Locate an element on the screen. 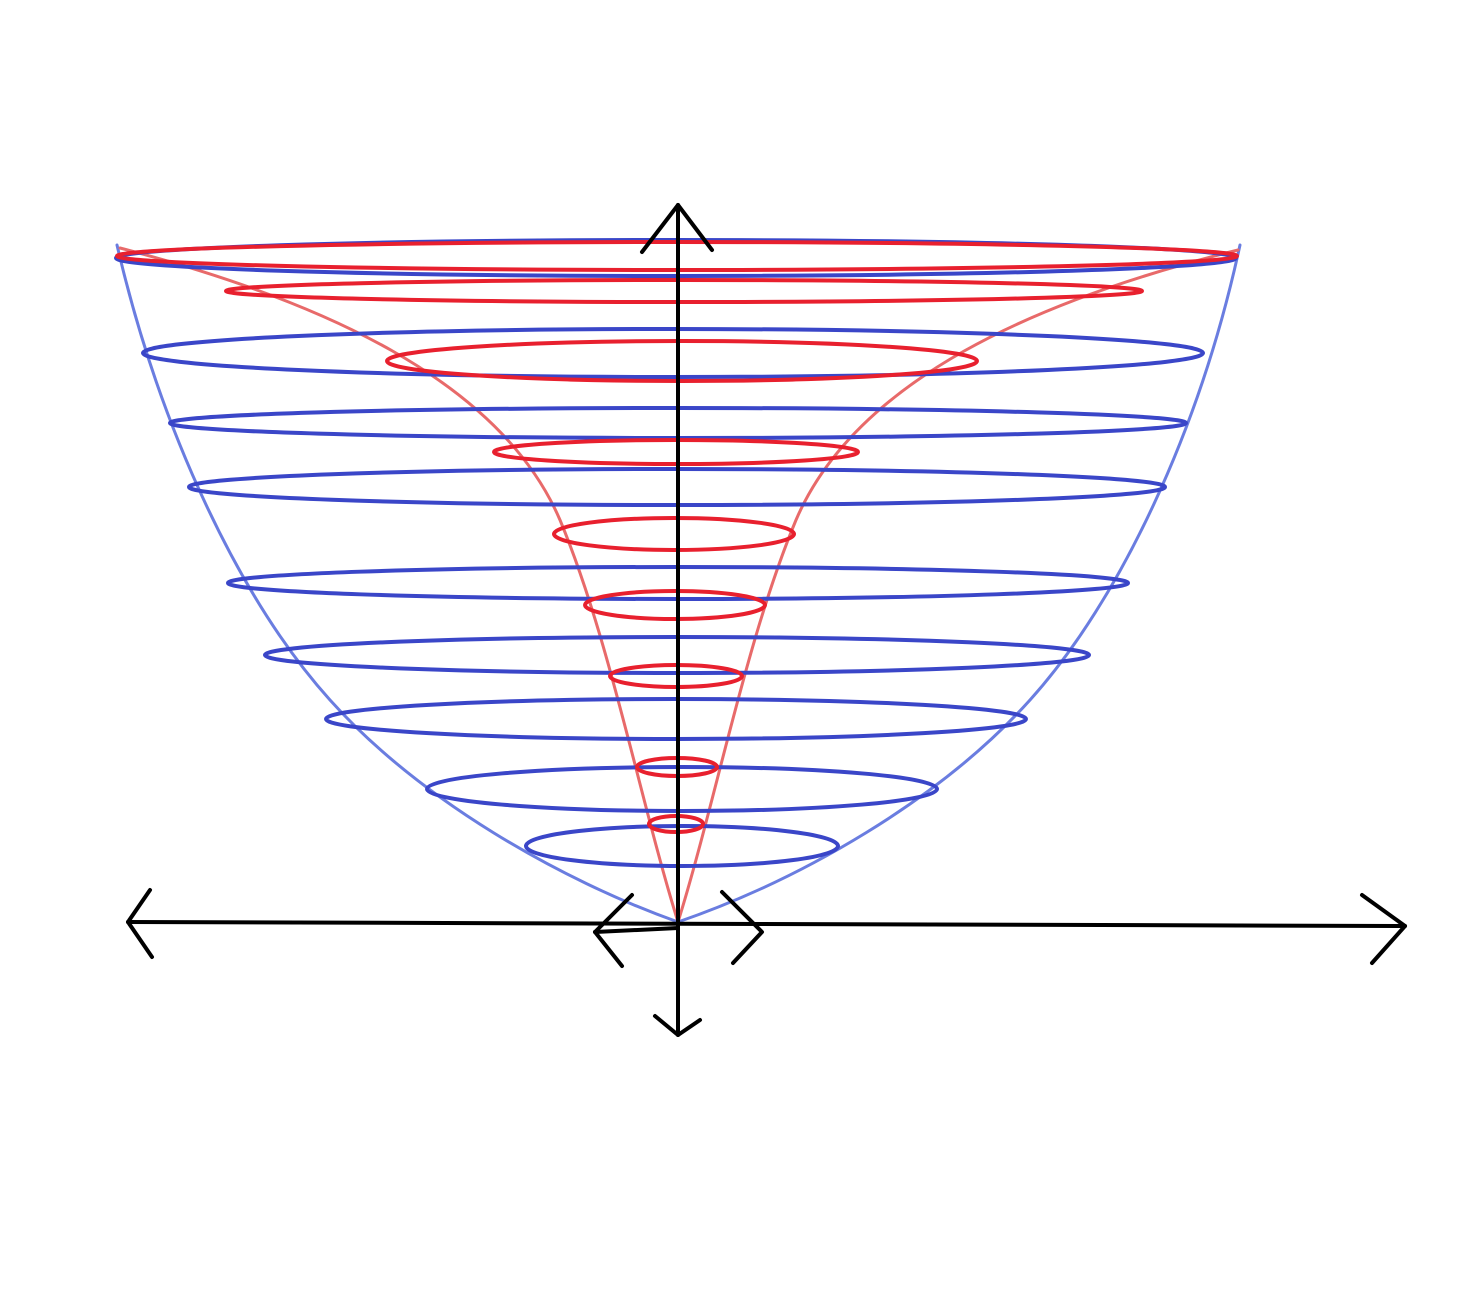 The height and width of the screenshot is (1311, 1475). x-axis-line is located at coordinates (766, 924).